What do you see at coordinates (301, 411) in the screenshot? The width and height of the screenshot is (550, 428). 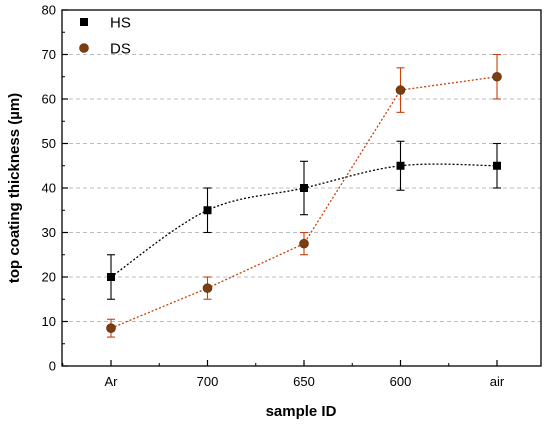 I see `x-axis-title: sample ID` at bounding box center [301, 411].